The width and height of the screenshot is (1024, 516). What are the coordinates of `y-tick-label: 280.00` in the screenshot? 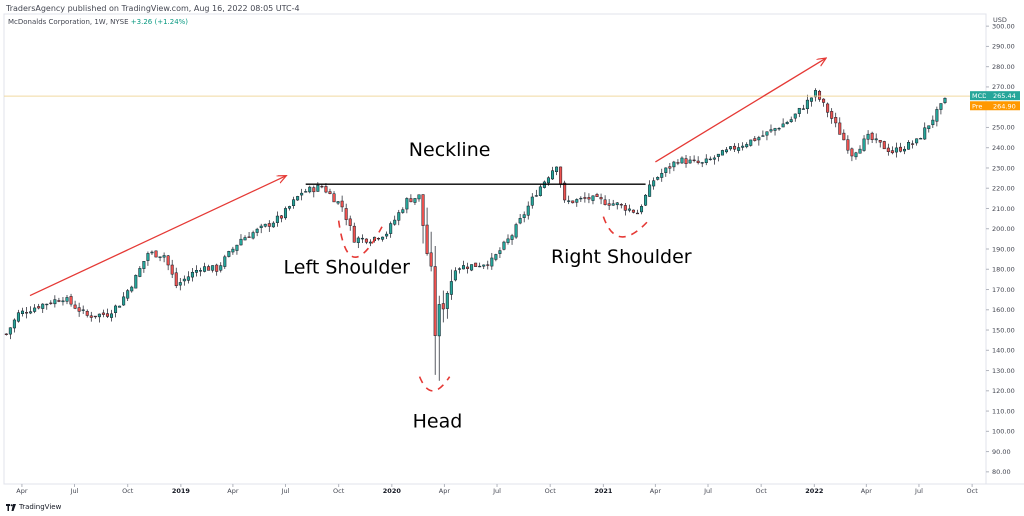 It's located at (1003, 67).